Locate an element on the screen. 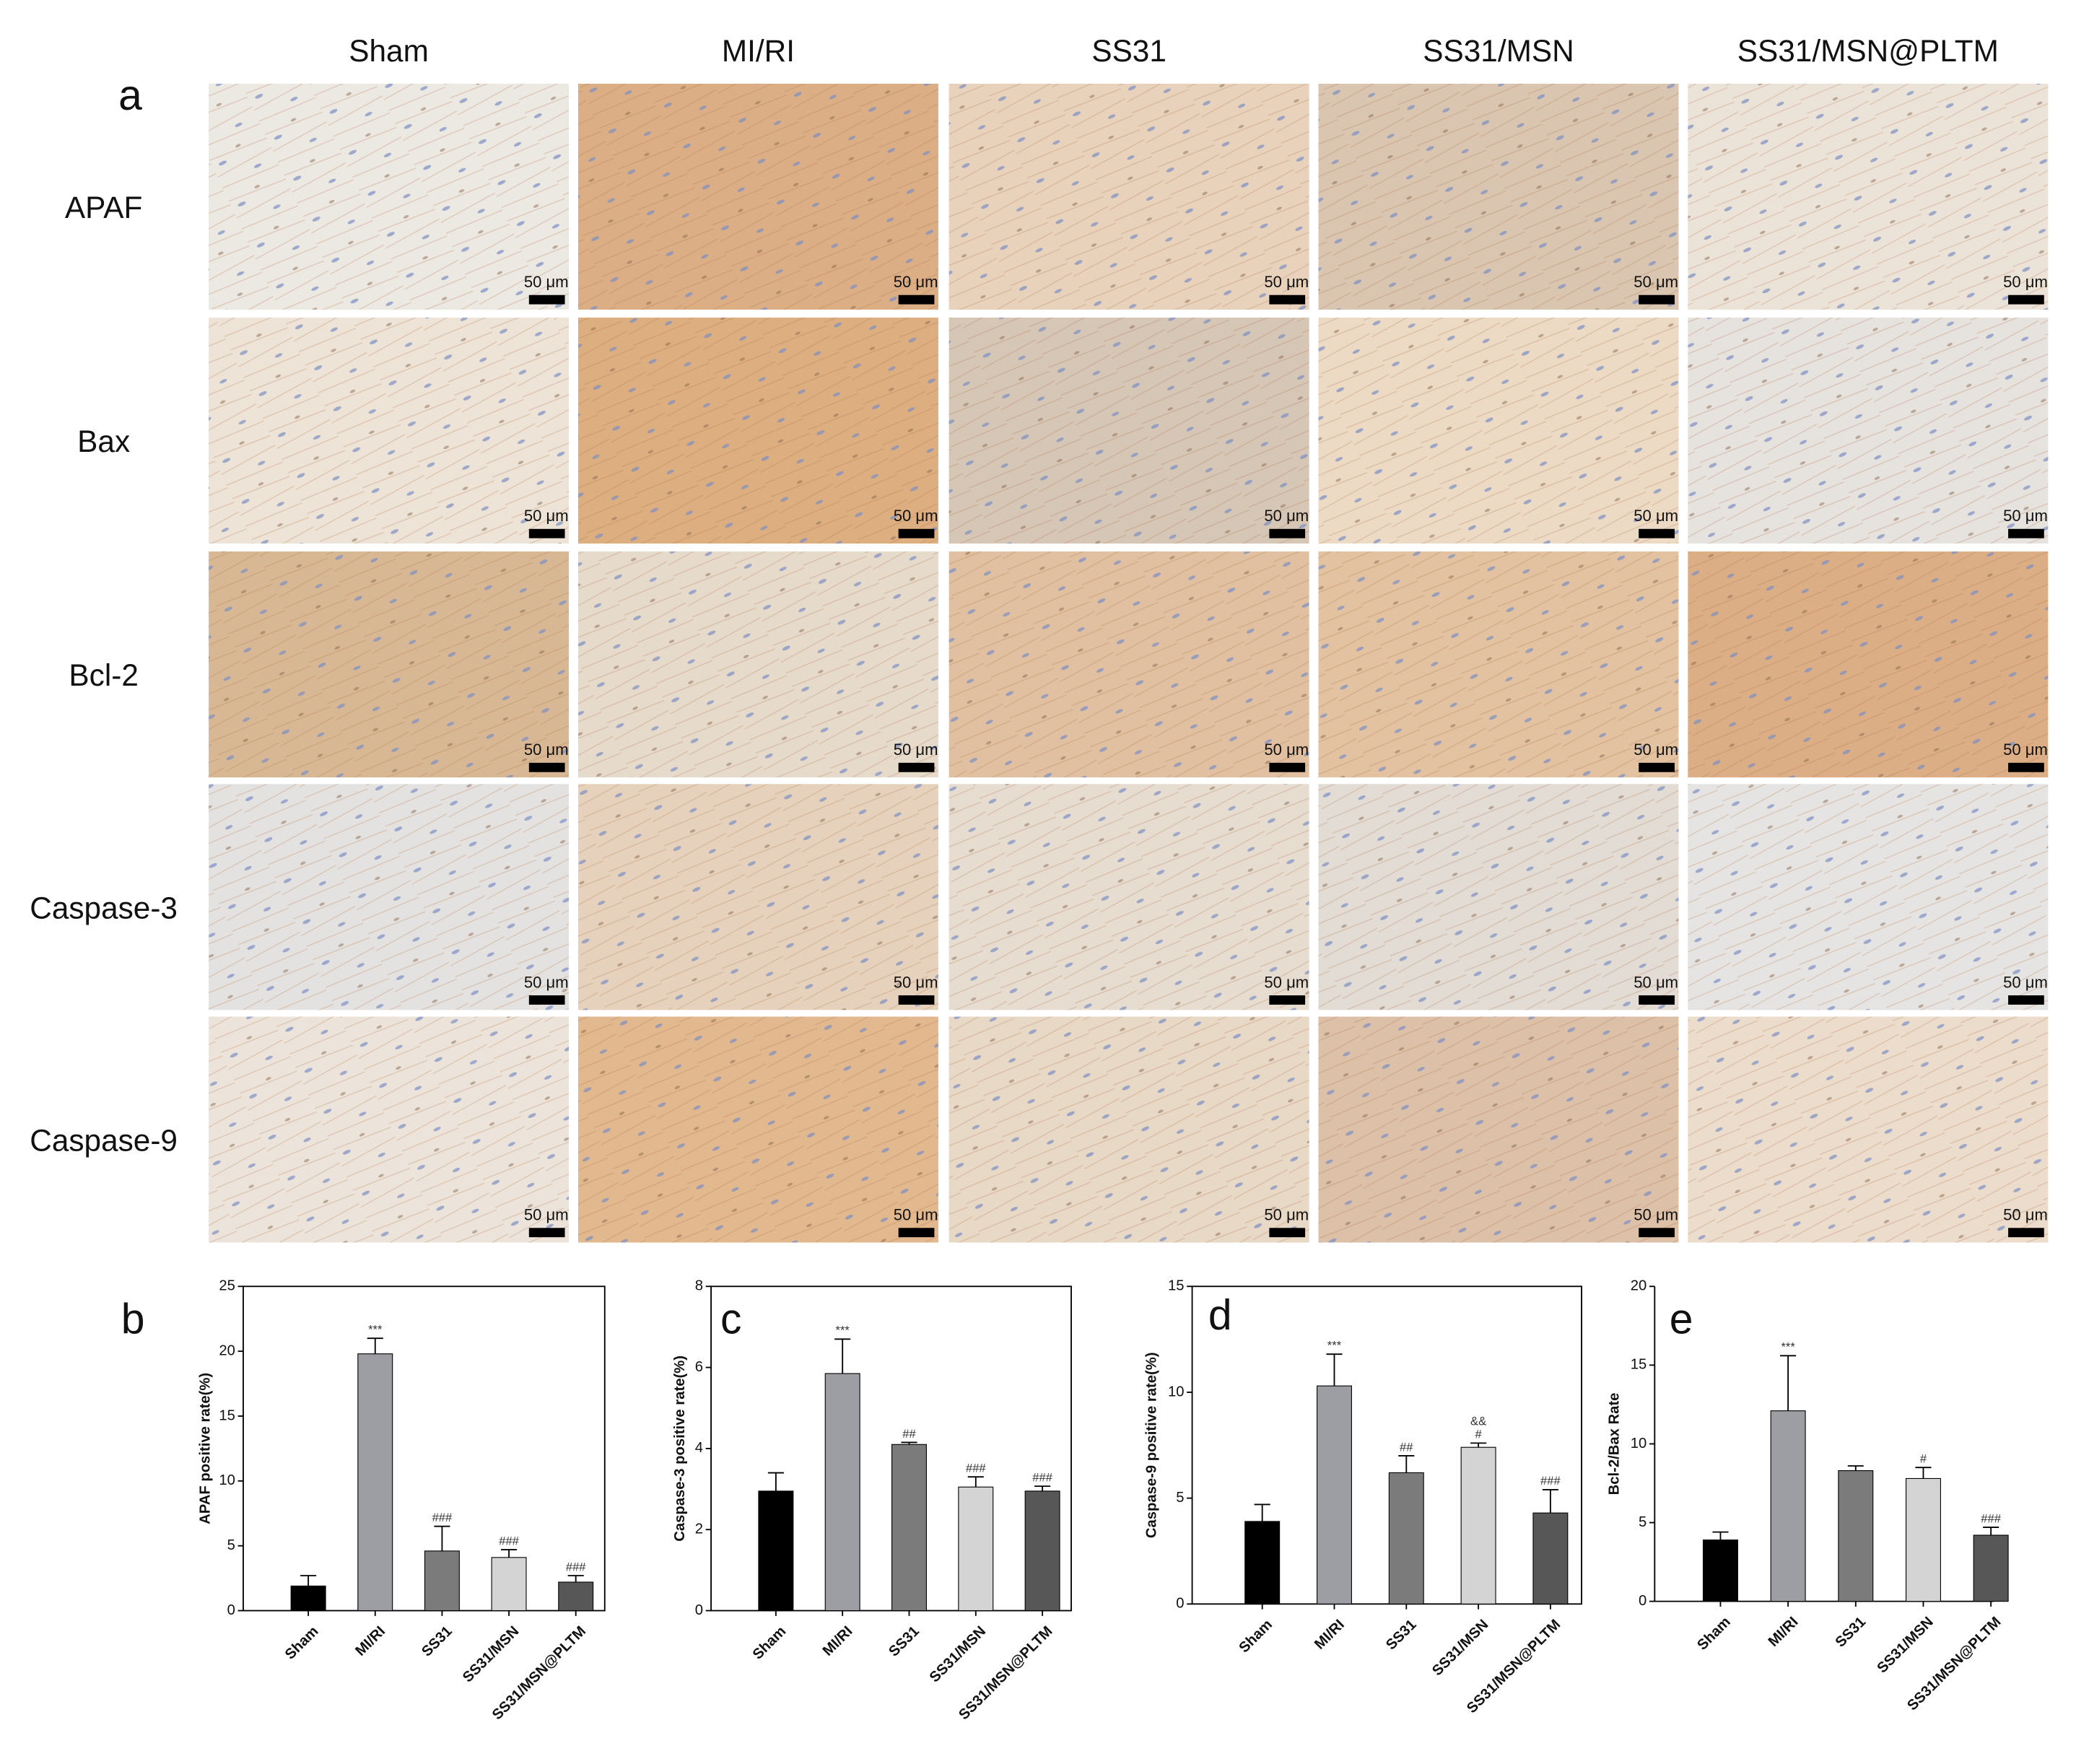 The image size is (2076, 1764). column-header: SS31 is located at coordinates (1128, 51).